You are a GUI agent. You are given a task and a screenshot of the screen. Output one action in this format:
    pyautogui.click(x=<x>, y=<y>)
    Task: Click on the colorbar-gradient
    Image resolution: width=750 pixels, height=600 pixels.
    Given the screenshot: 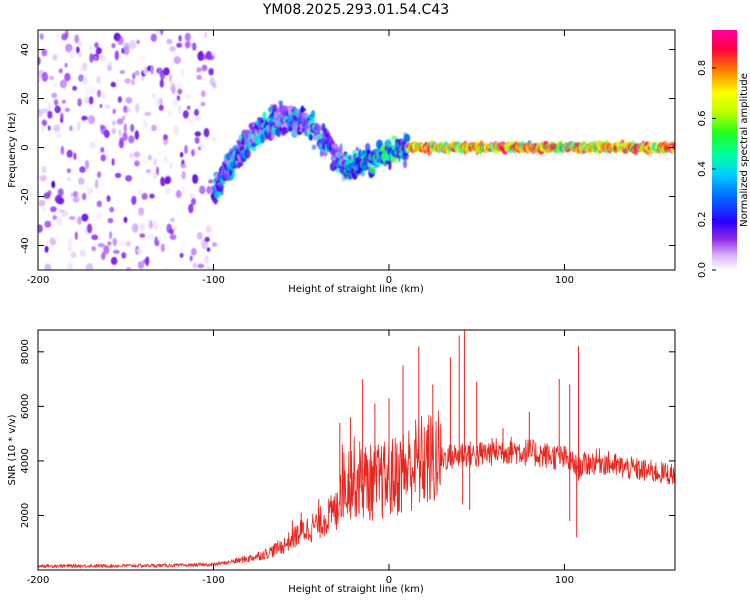 What is the action you would take?
    pyautogui.click(x=724, y=150)
    